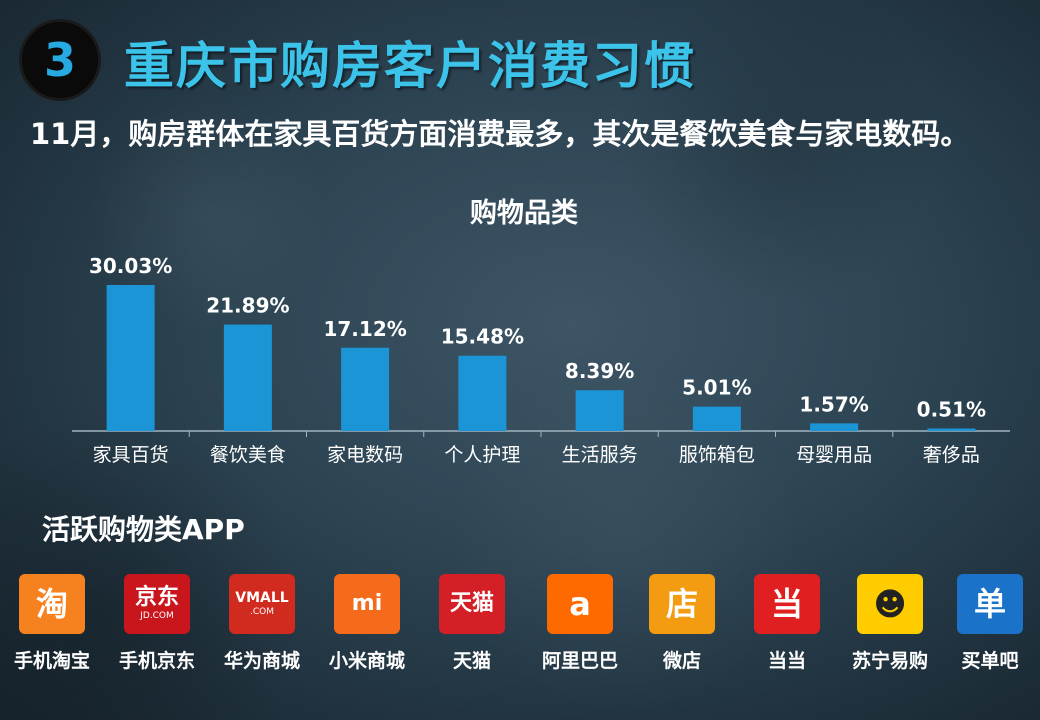 The height and width of the screenshot is (720, 1040). I want to click on data-label-7: 1.57%, so click(833, 404).